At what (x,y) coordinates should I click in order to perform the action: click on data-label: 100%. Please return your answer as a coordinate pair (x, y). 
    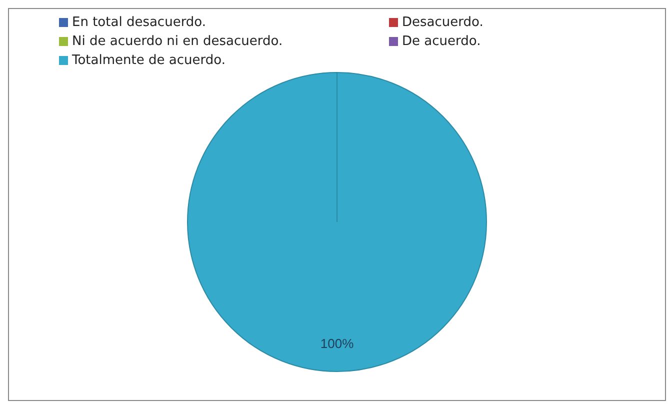
    Looking at the image, I should click on (337, 344).